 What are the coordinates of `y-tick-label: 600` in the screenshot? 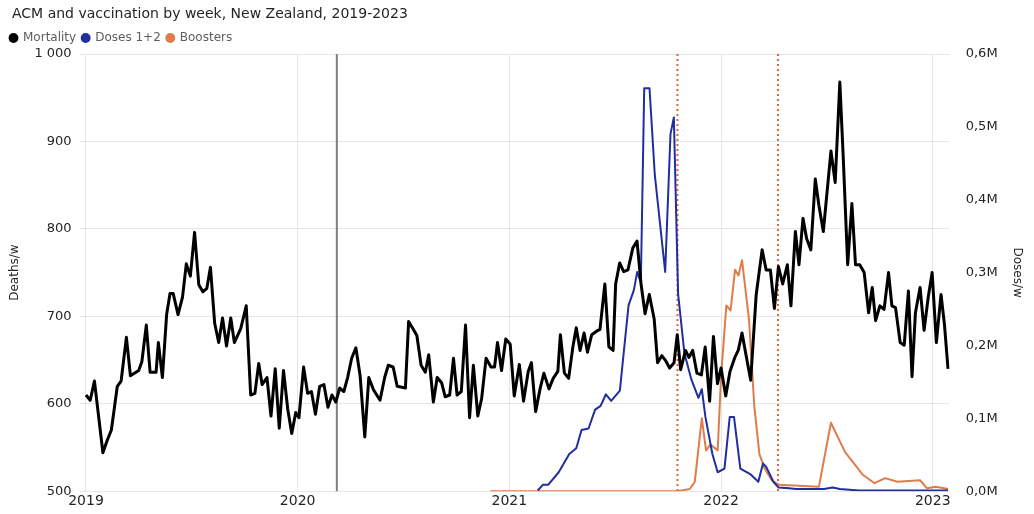 It's located at (59, 403).